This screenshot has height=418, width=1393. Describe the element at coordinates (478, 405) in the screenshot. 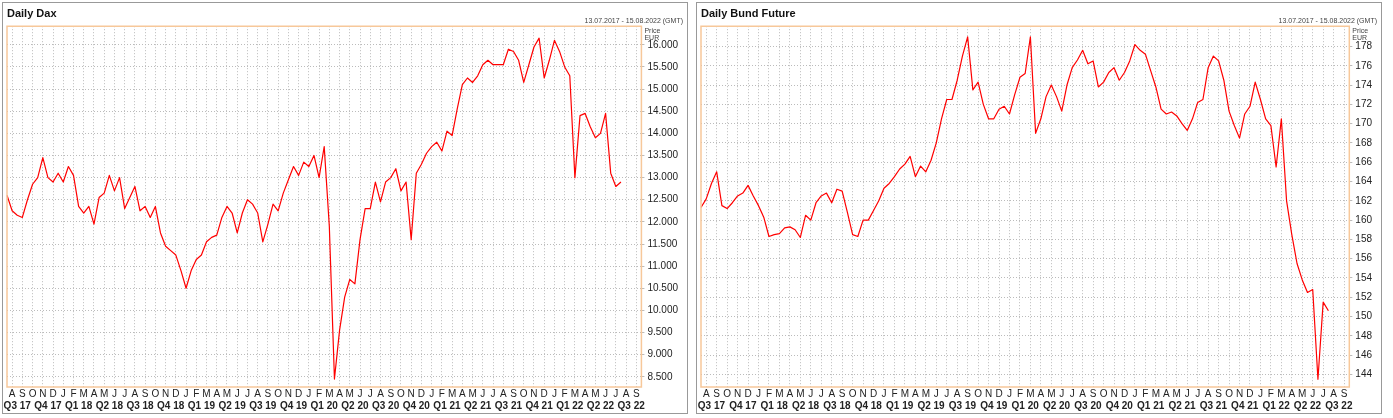

I see `x-tick-label: Q2 21` at that location.